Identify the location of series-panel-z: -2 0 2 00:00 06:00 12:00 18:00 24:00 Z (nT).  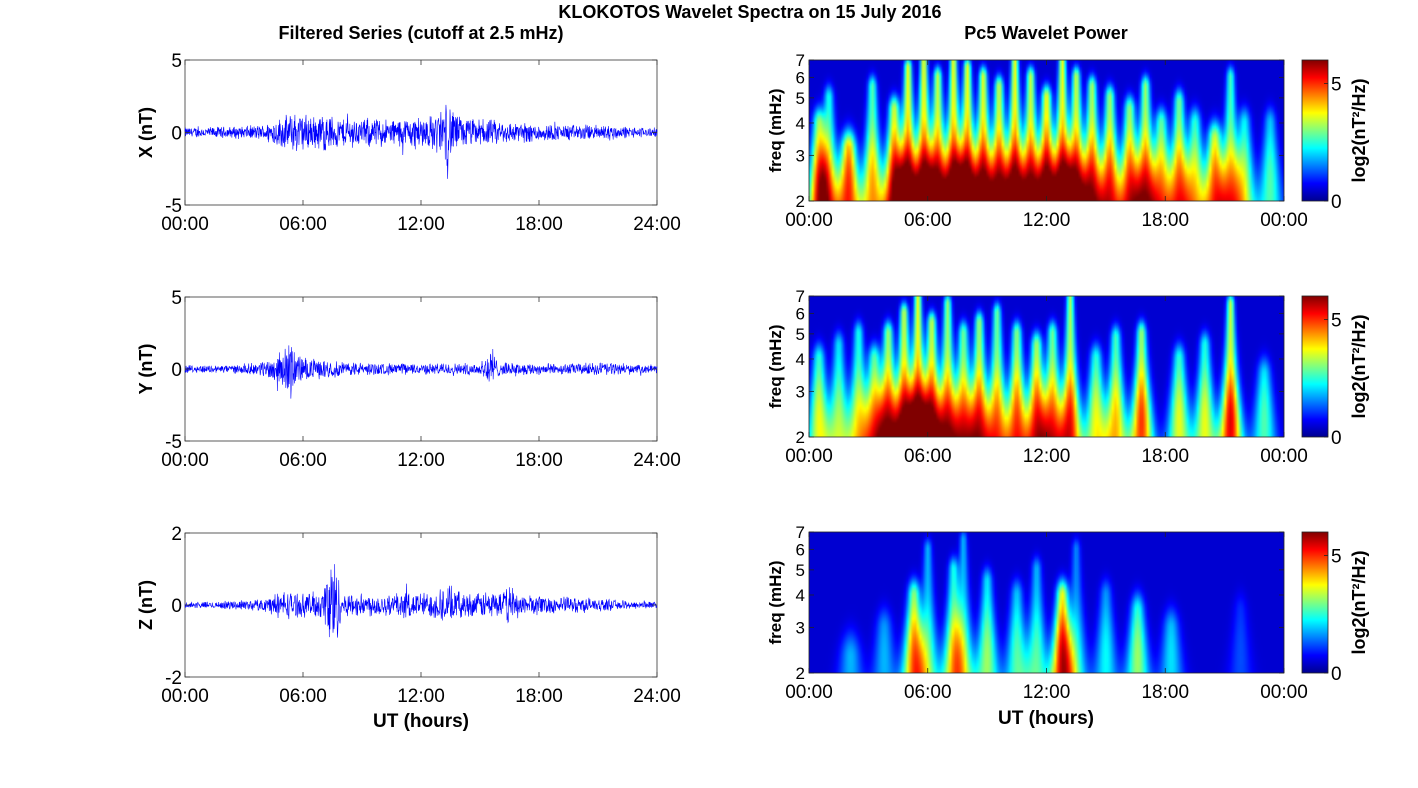
(408, 615).